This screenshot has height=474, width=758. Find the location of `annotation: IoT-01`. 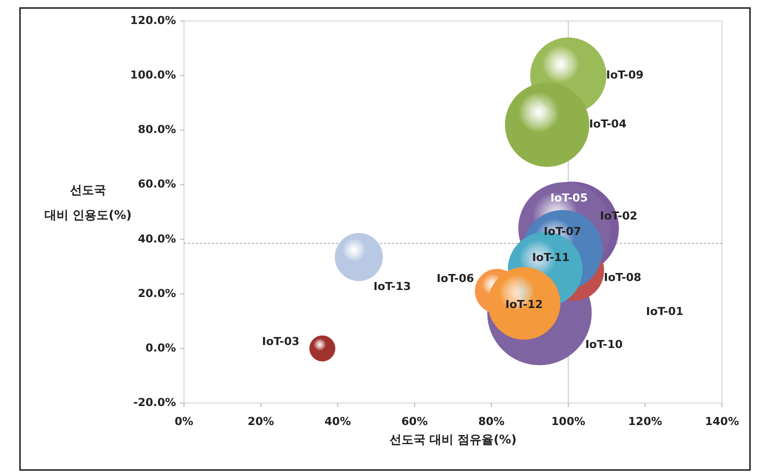

annotation: IoT-01 is located at coordinates (665, 311).